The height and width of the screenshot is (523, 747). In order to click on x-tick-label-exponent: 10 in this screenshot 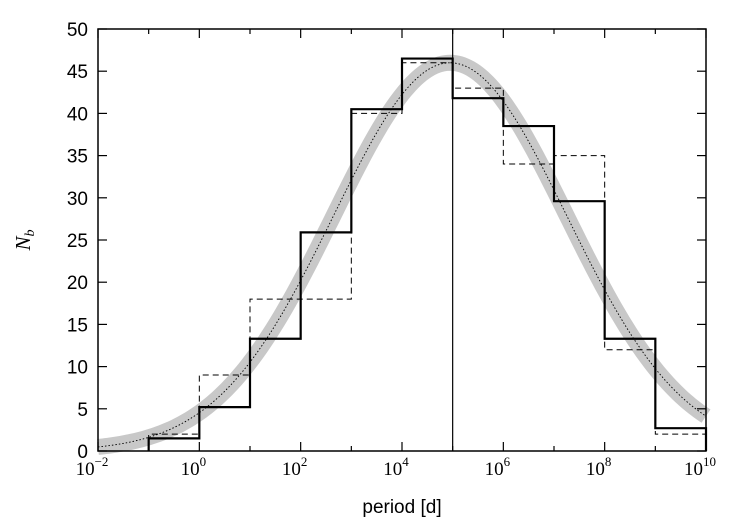, I will do `click(709, 461)`.